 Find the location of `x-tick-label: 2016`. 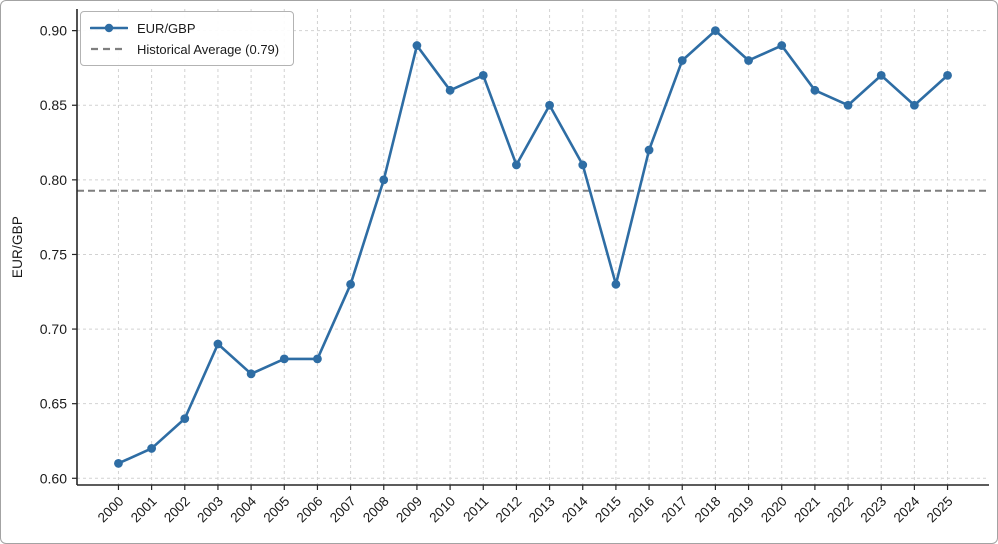

x-tick-label: 2016 is located at coordinates (641, 510).